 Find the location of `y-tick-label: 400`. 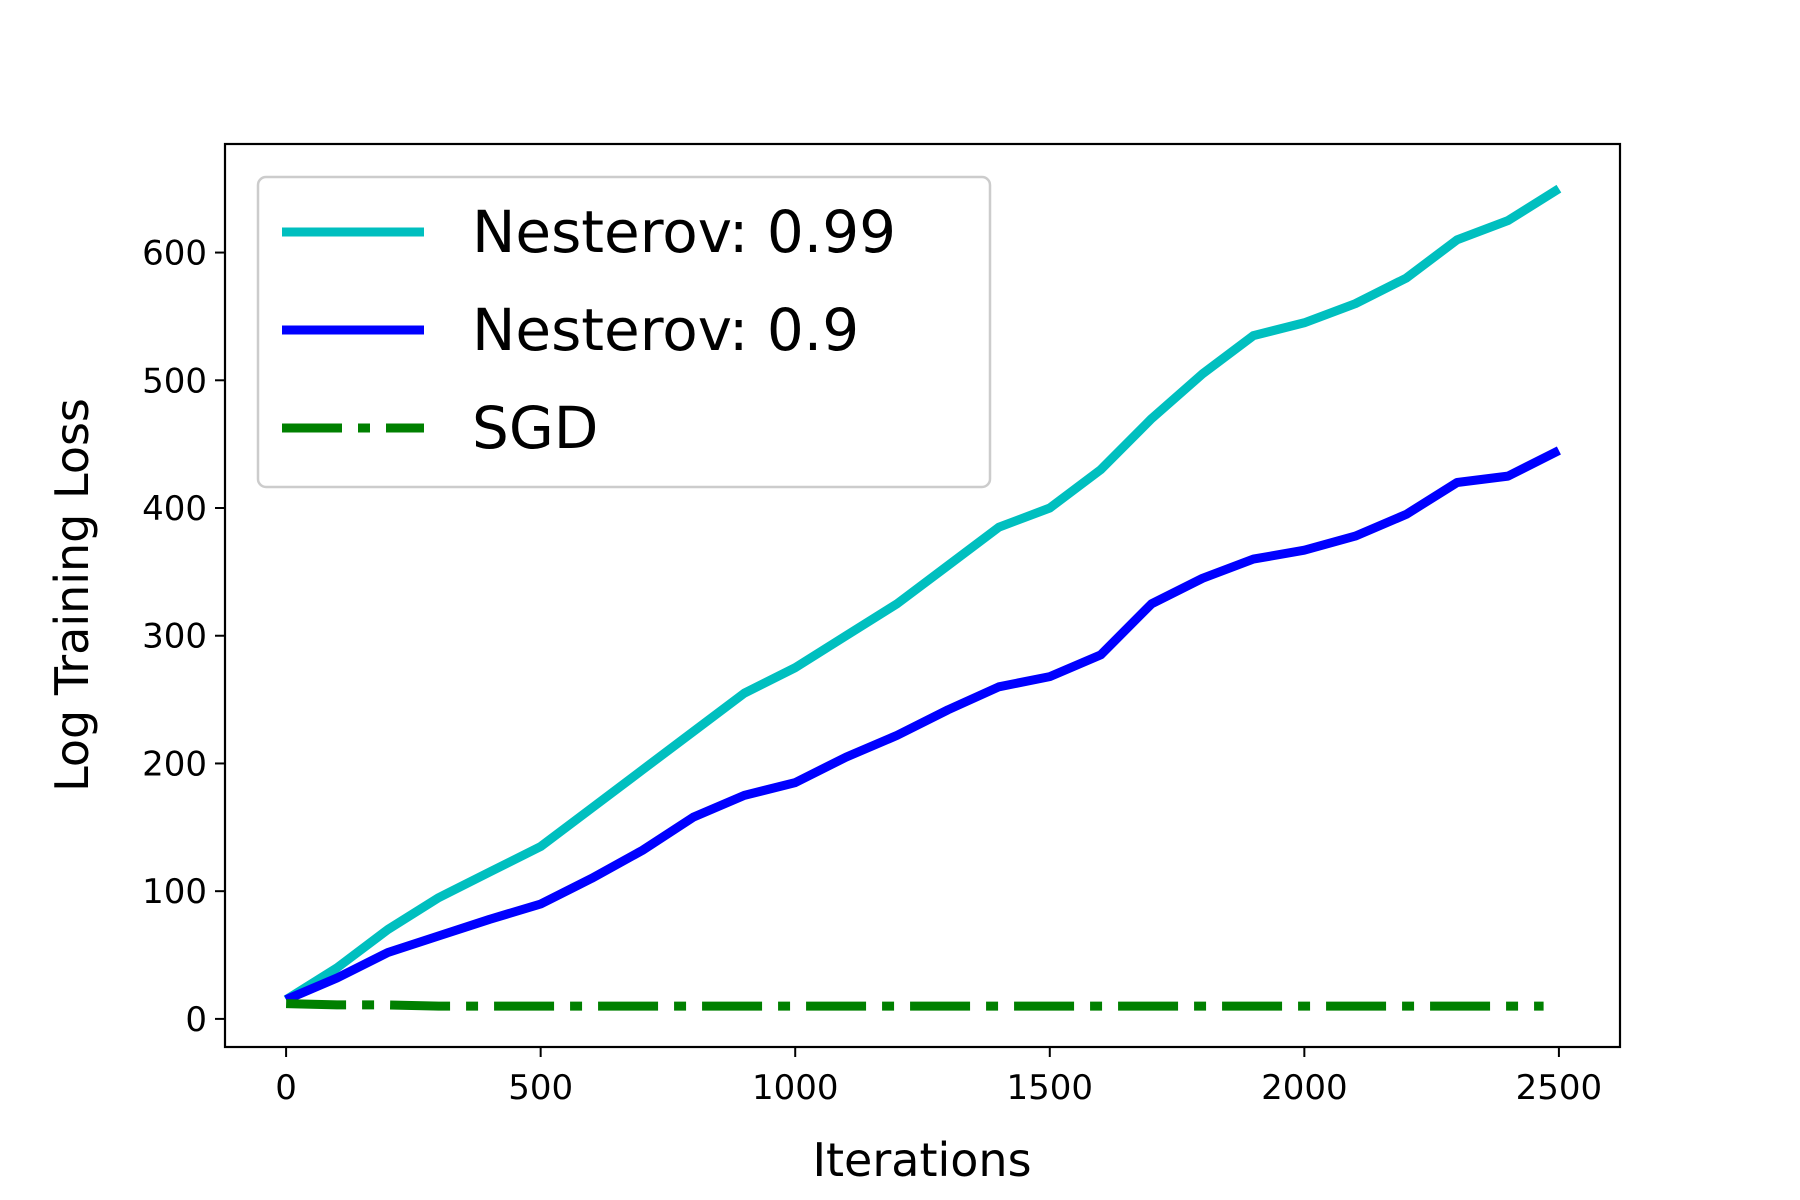

y-tick-label: 400 is located at coordinates (174, 509).